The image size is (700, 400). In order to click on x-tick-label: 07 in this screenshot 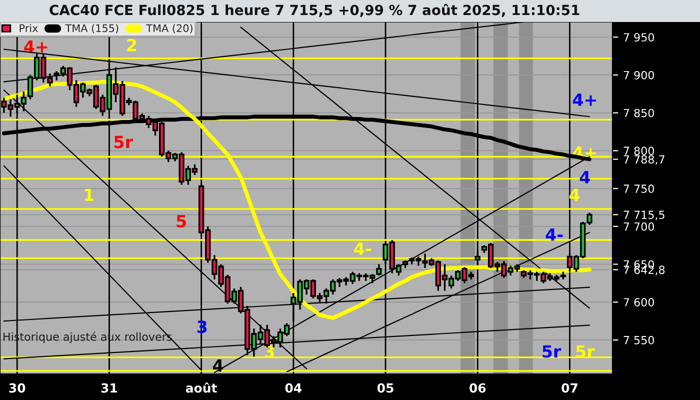, I will do `click(570, 388)`.